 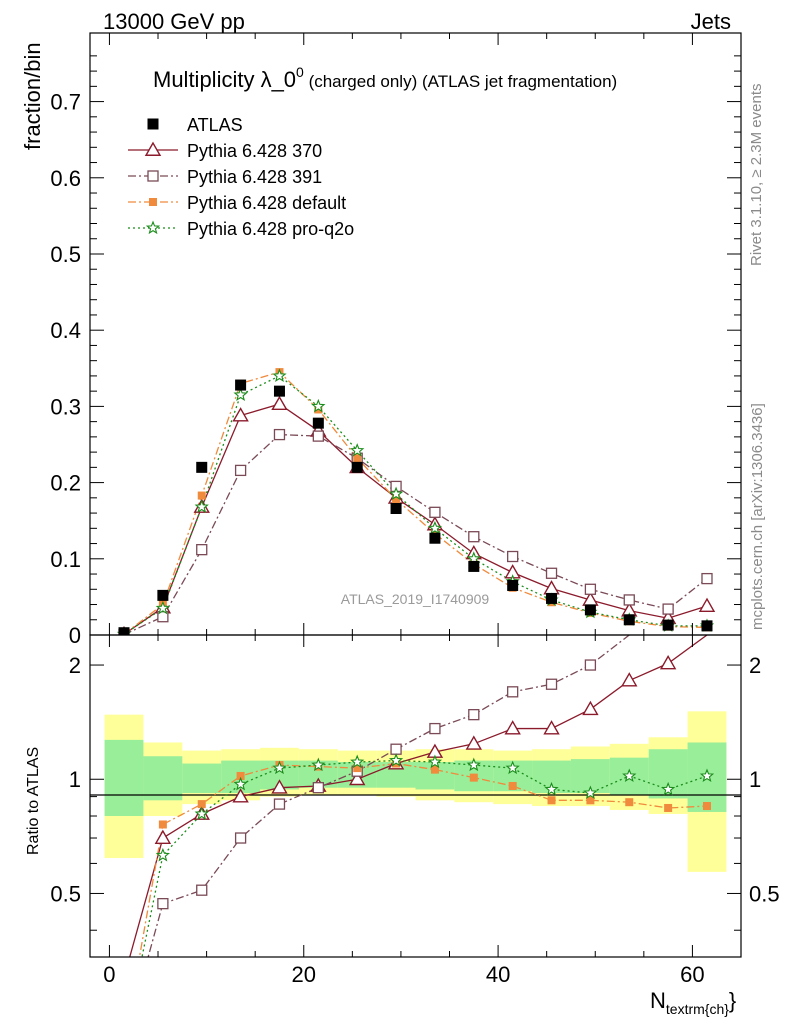 I want to click on x-axis-label-main: N, so click(x=658, y=1000).